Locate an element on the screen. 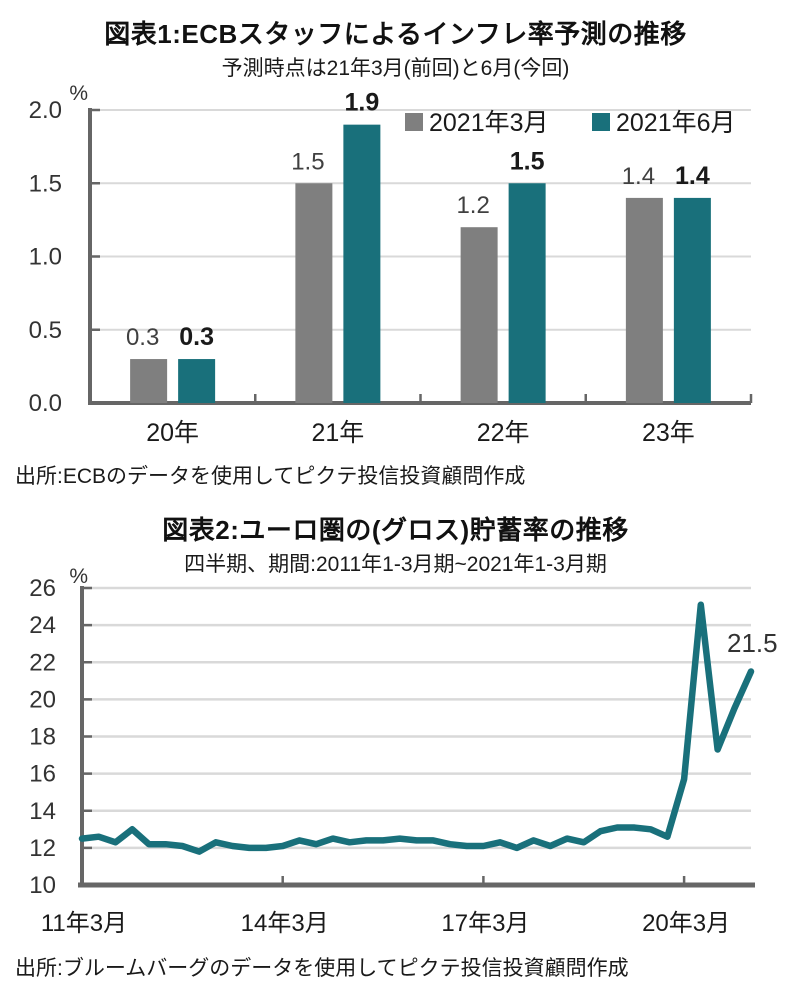 The height and width of the screenshot is (986, 791). y-tick-label: 1.0 is located at coordinates (45, 257).